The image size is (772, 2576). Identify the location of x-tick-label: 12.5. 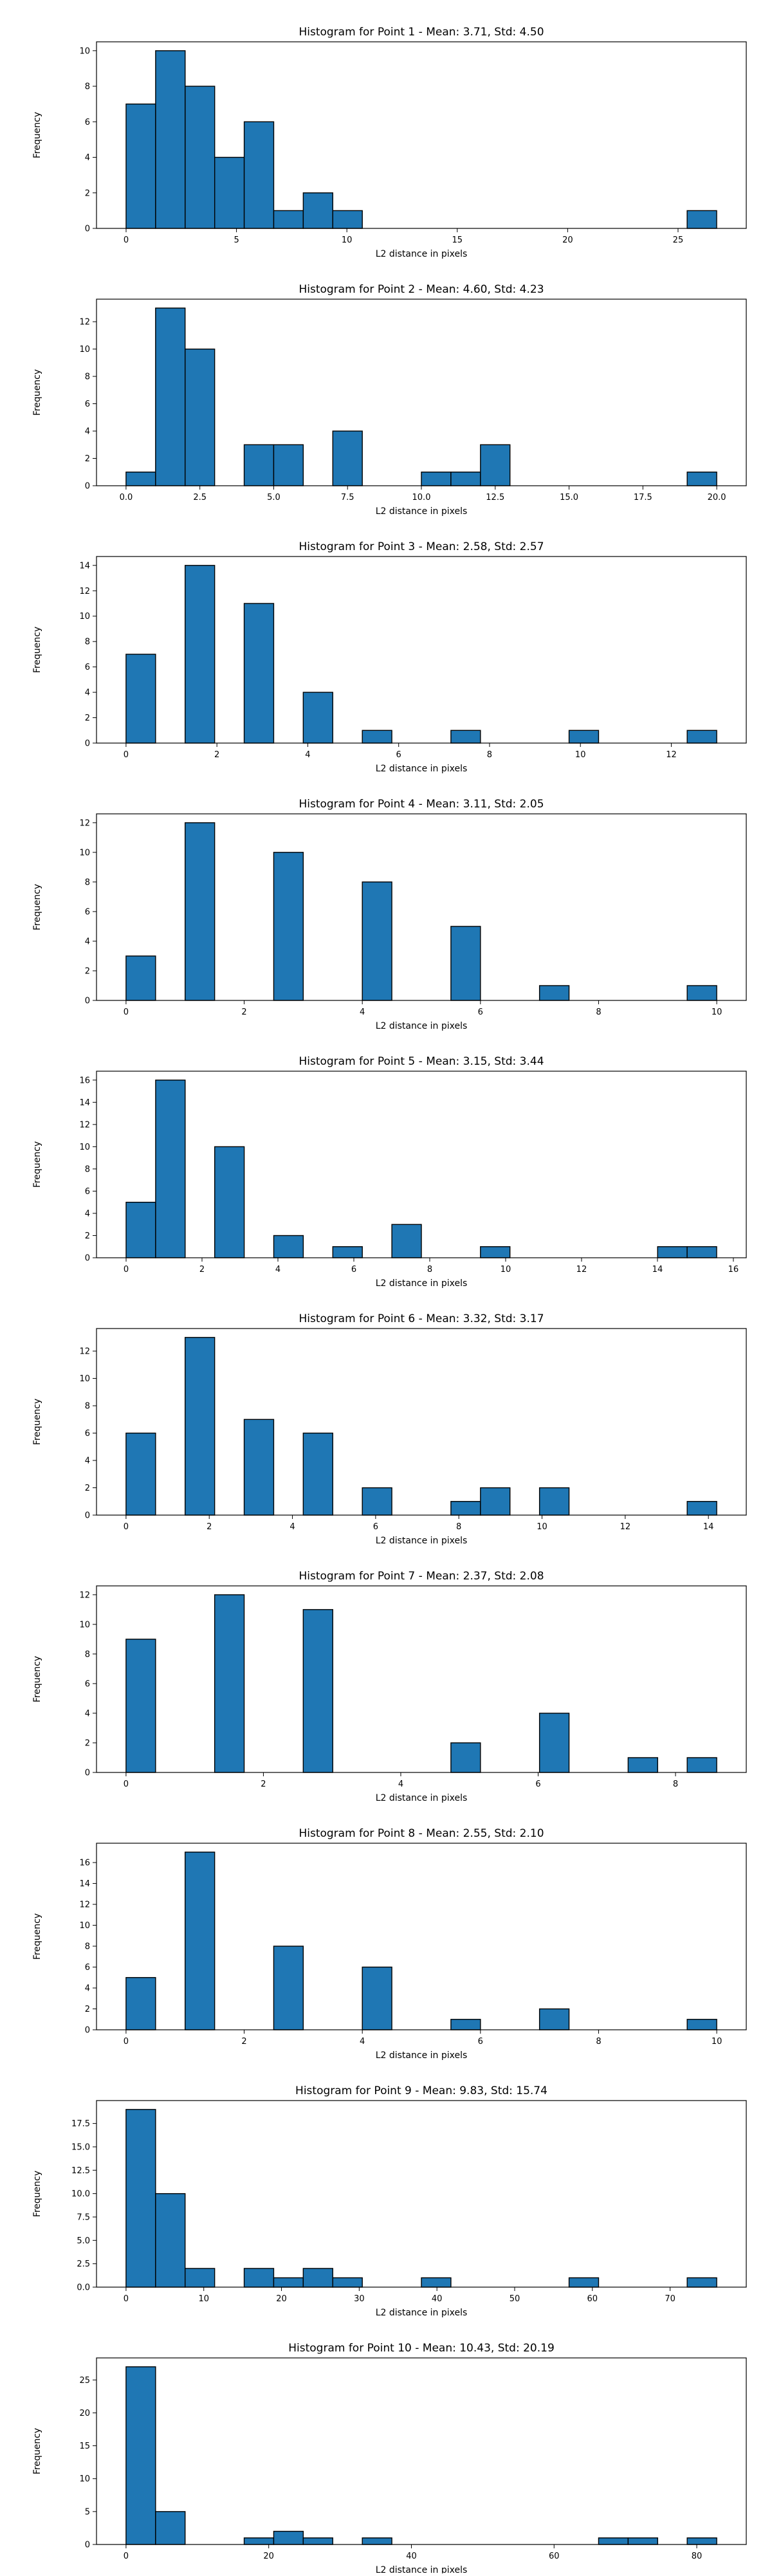
(495, 497).